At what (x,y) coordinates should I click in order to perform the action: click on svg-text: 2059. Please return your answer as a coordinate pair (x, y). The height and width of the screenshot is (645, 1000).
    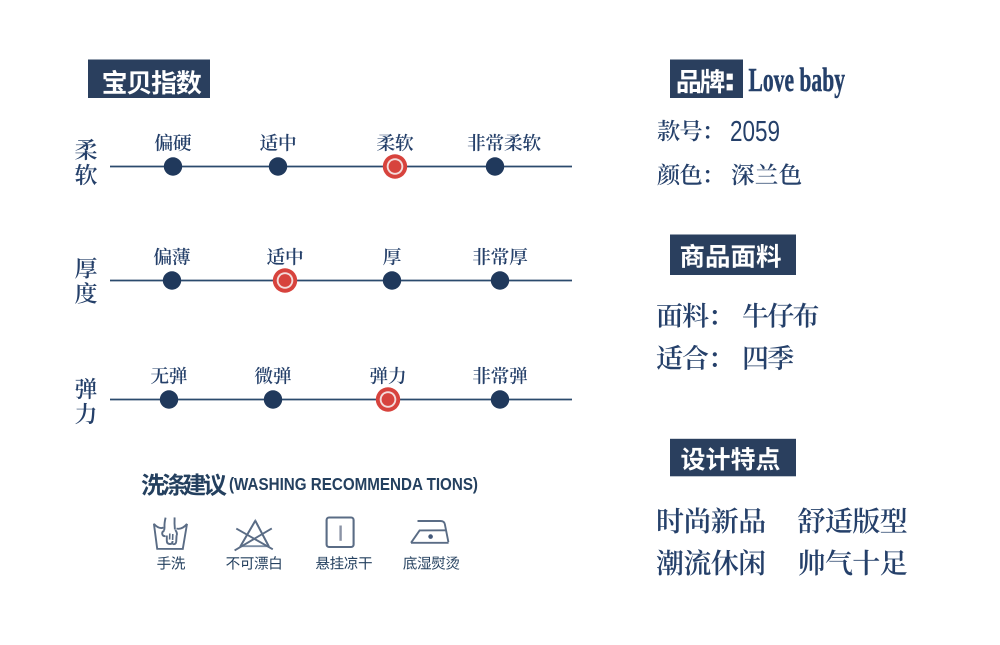
    Looking at the image, I should click on (755, 132).